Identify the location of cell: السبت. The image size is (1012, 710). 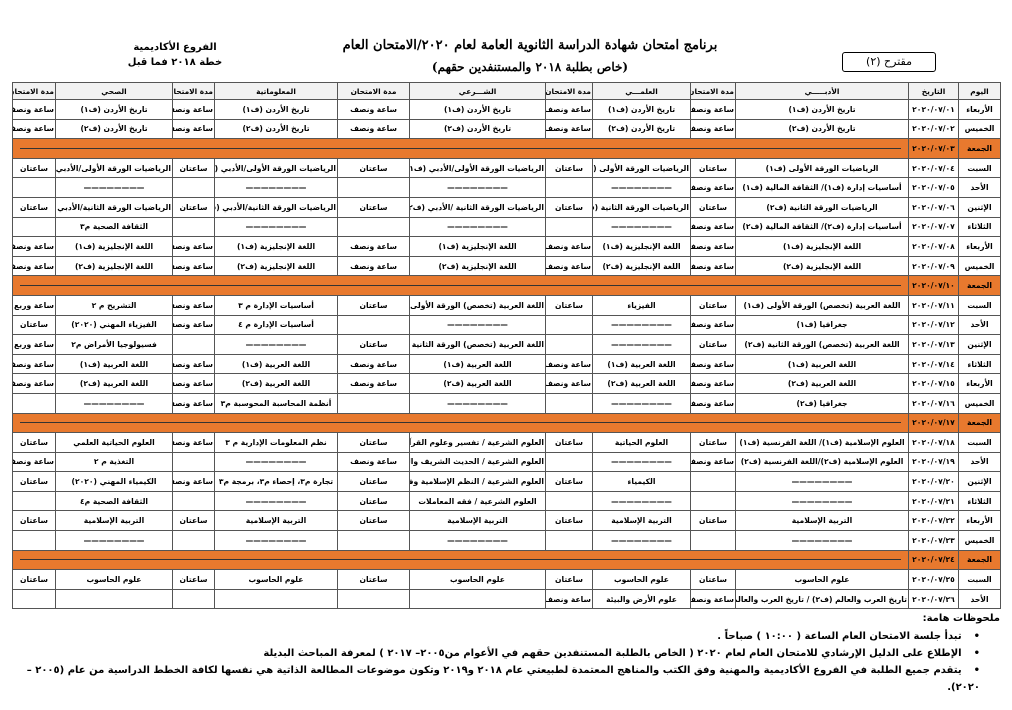
(979, 442).